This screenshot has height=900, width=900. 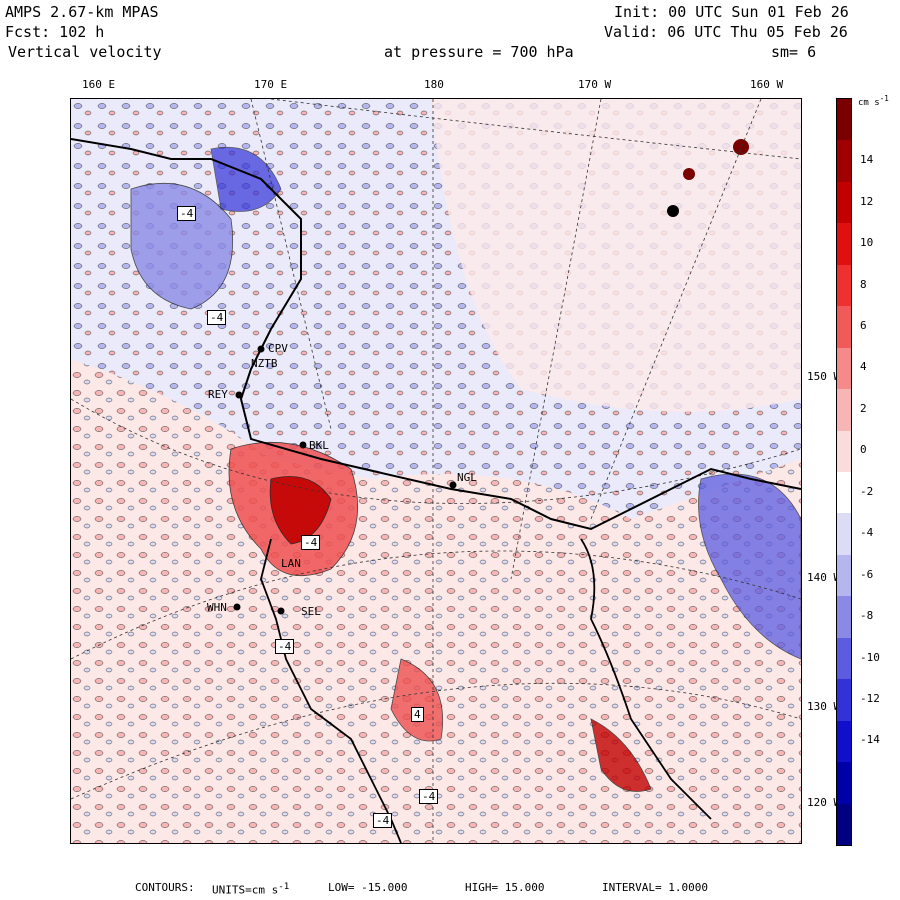 What do you see at coordinates (217, 607) in the screenshot?
I see `station-whn: WHN` at bounding box center [217, 607].